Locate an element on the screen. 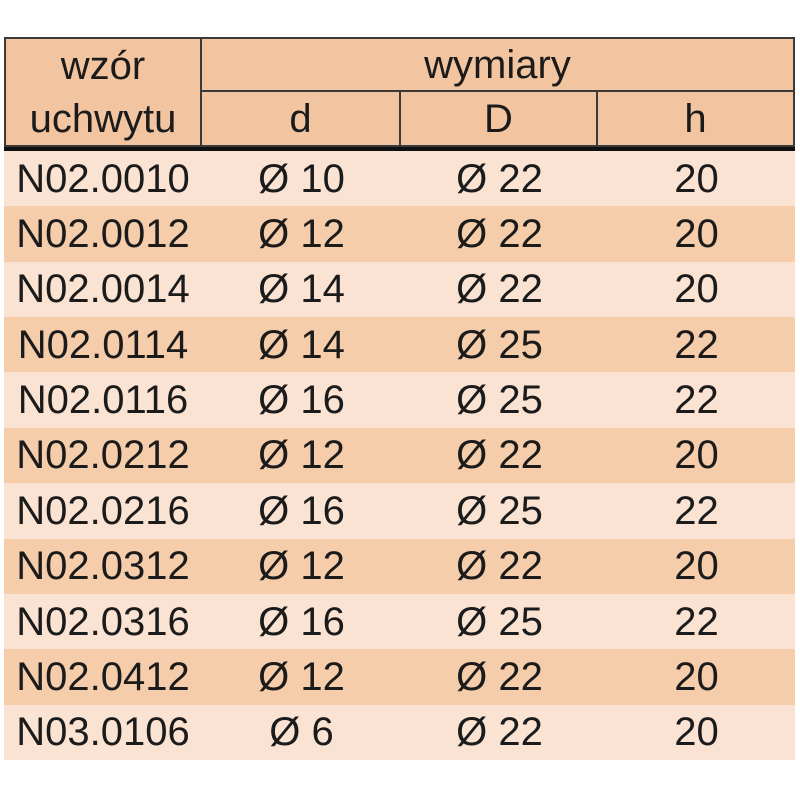 Image resolution: width=800 pixels, height=800 pixels. table-row: N02.0412 Ø 12 Ø 22 20 is located at coordinates (399, 677).